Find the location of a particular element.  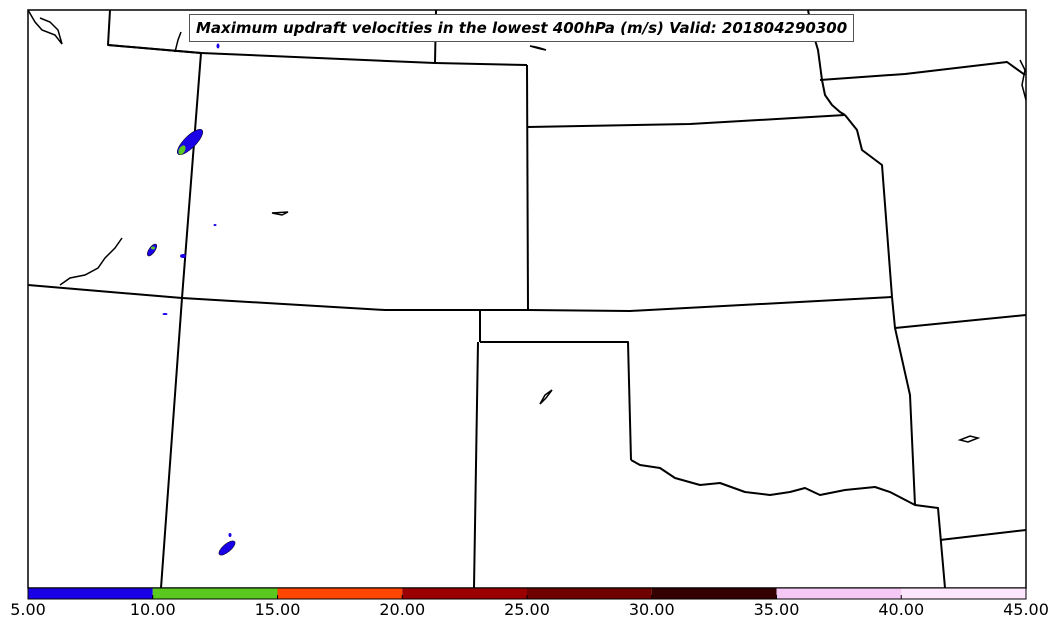

boundary-co-ks is located at coordinates (710, 304).